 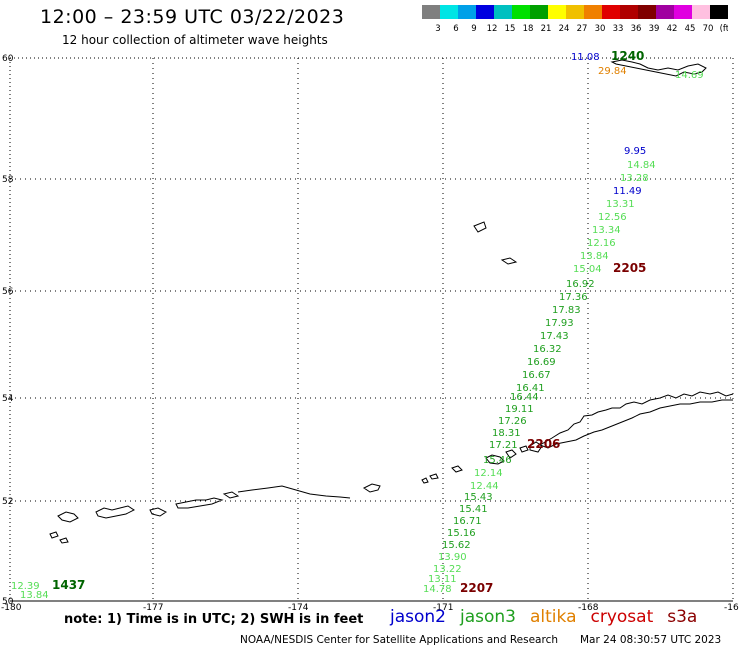 What do you see at coordinates (298, 608) in the screenshot?
I see `lon-label: -174` at bounding box center [298, 608].